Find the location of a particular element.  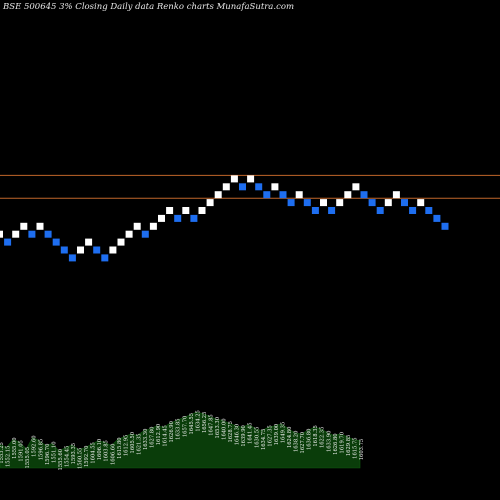

volume-value-label: 1603.75 is located at coordinates (362, 449).